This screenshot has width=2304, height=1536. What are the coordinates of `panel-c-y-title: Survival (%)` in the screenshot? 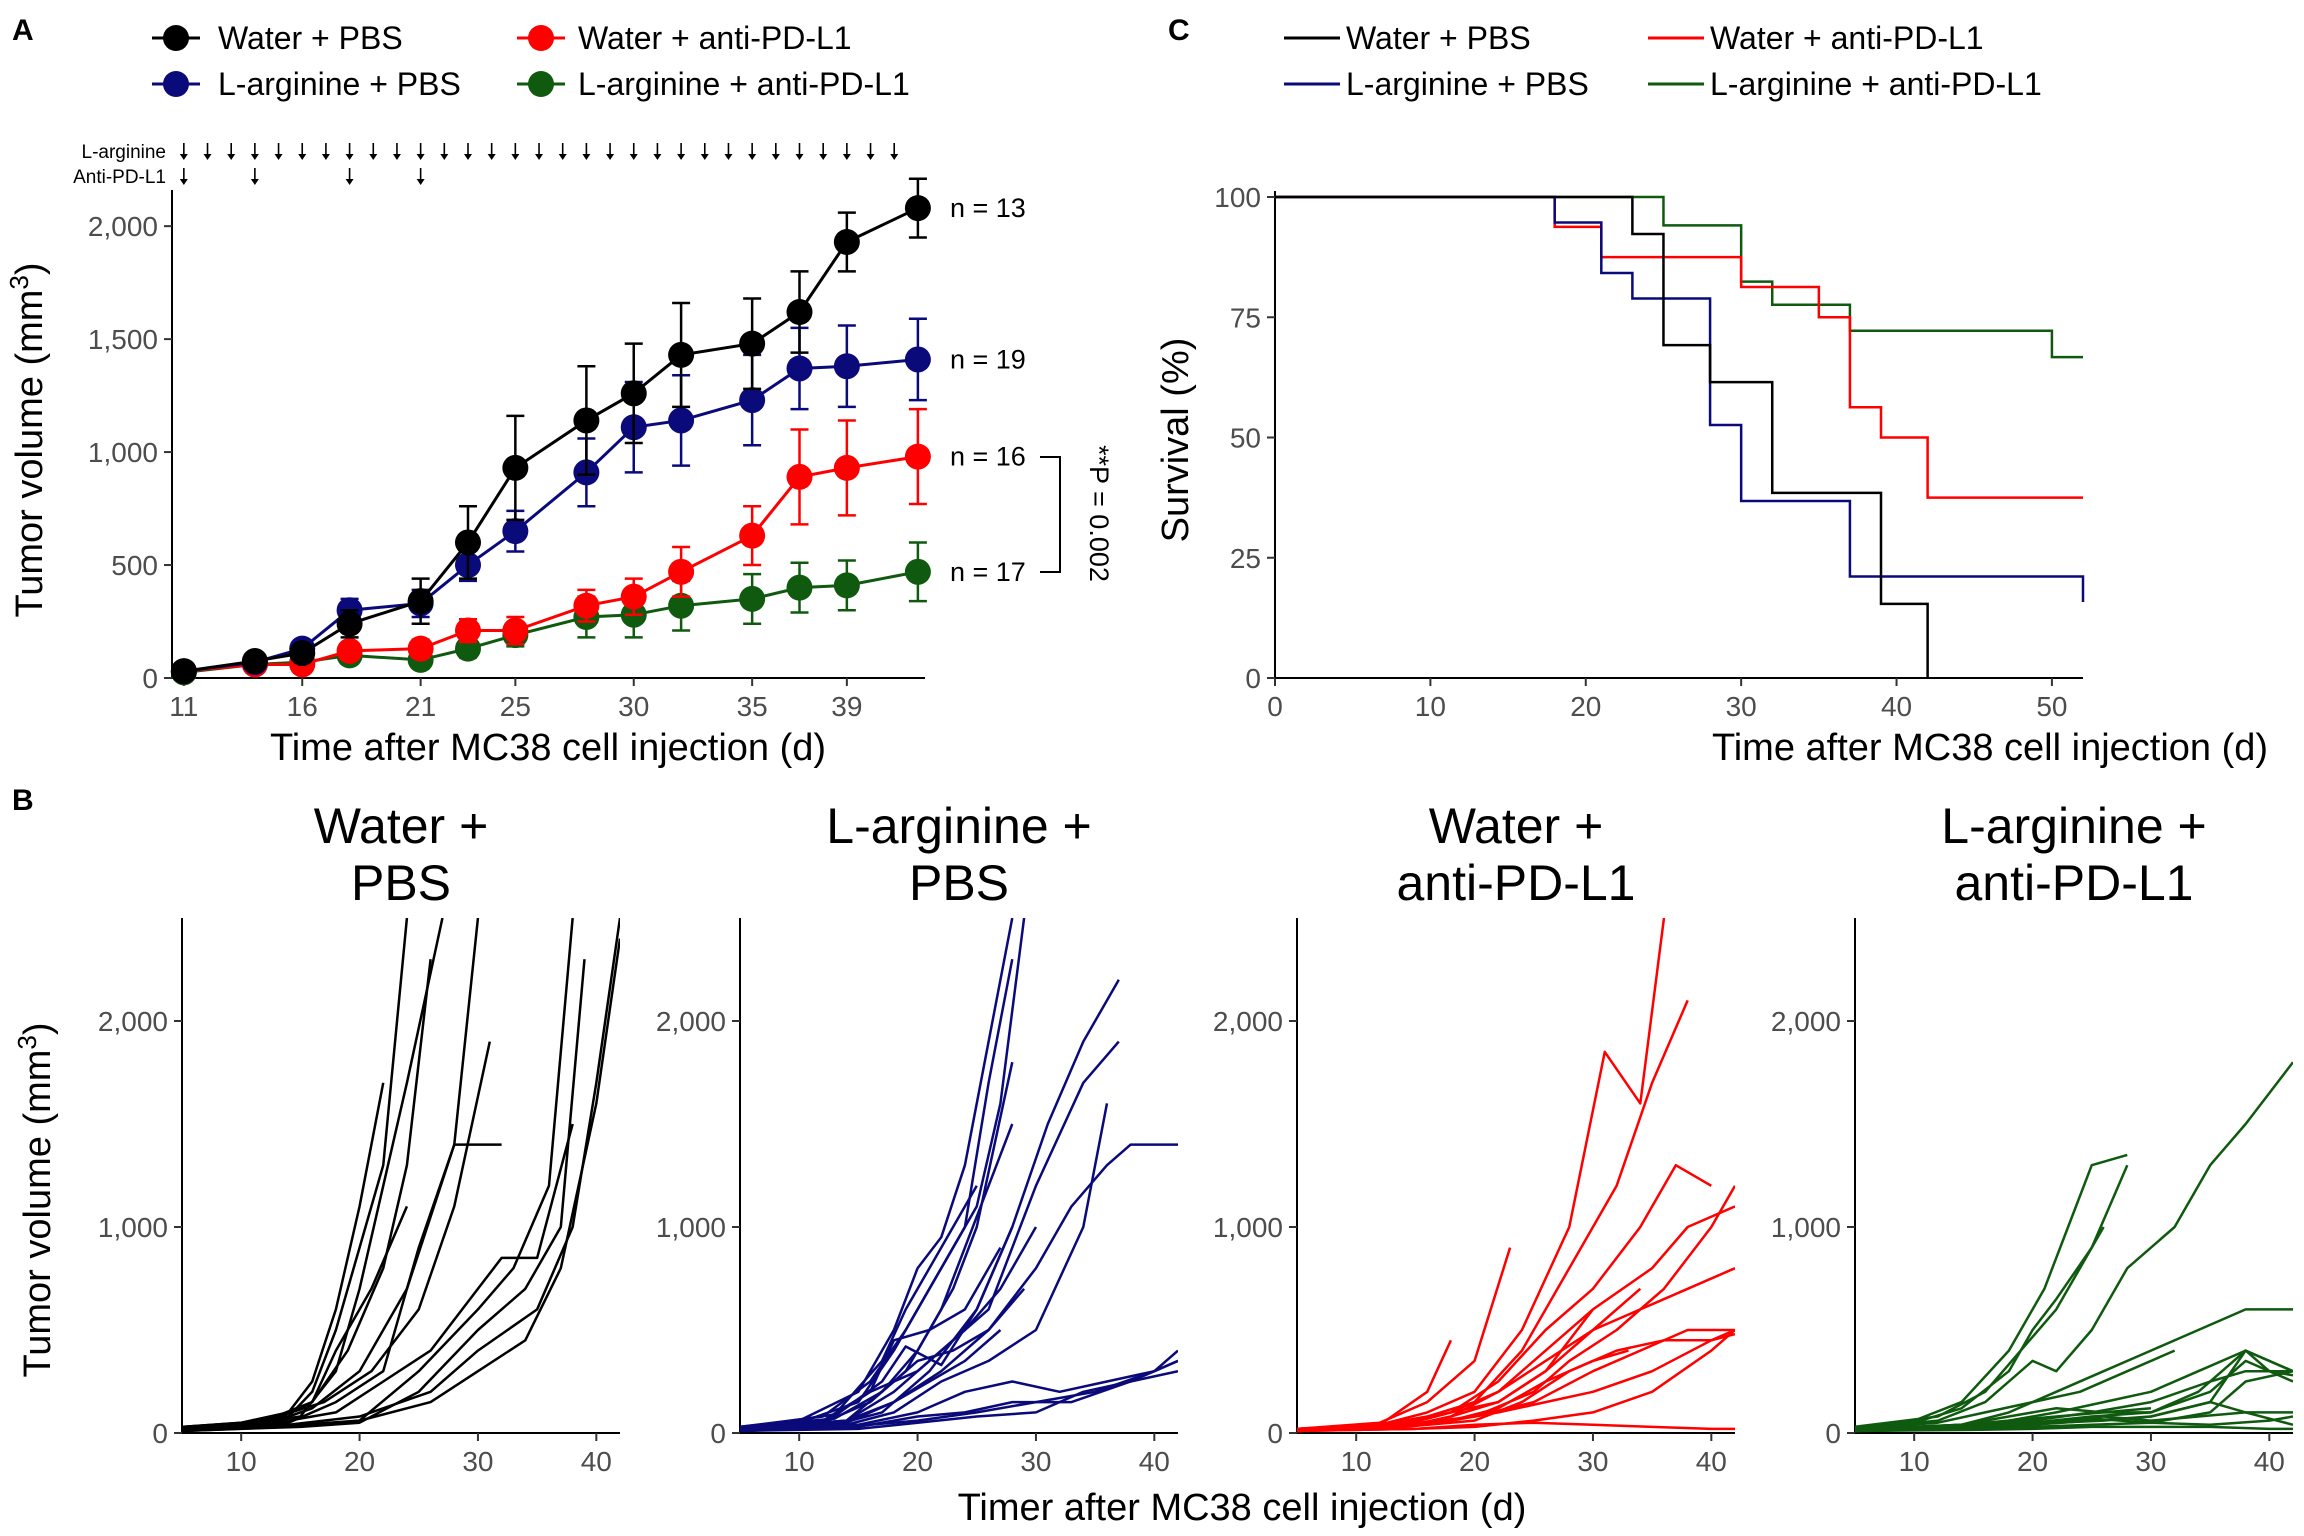 It's located at (1176, 440).